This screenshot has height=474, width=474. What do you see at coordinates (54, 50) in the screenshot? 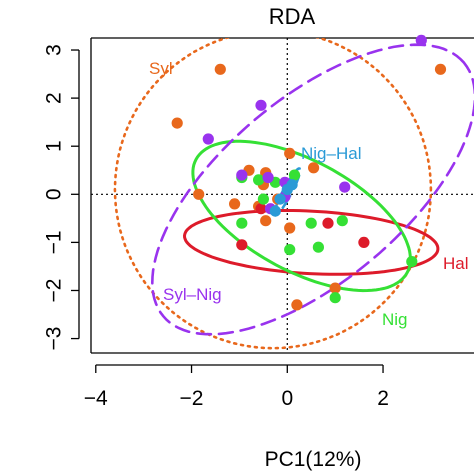
I see `y-tick-label: 3` at bounding box center [54, 50].